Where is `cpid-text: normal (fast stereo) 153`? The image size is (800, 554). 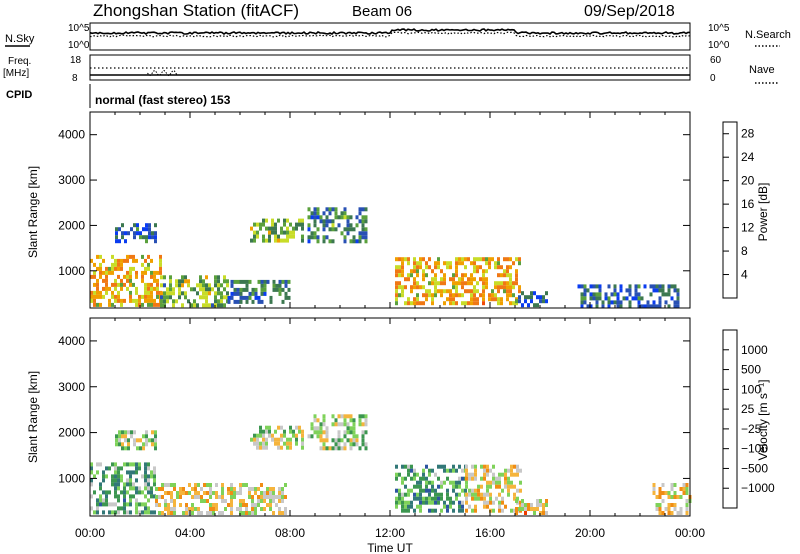 cpid-text: normal (fast stereo) 153 is located at coordinates (163, 100).